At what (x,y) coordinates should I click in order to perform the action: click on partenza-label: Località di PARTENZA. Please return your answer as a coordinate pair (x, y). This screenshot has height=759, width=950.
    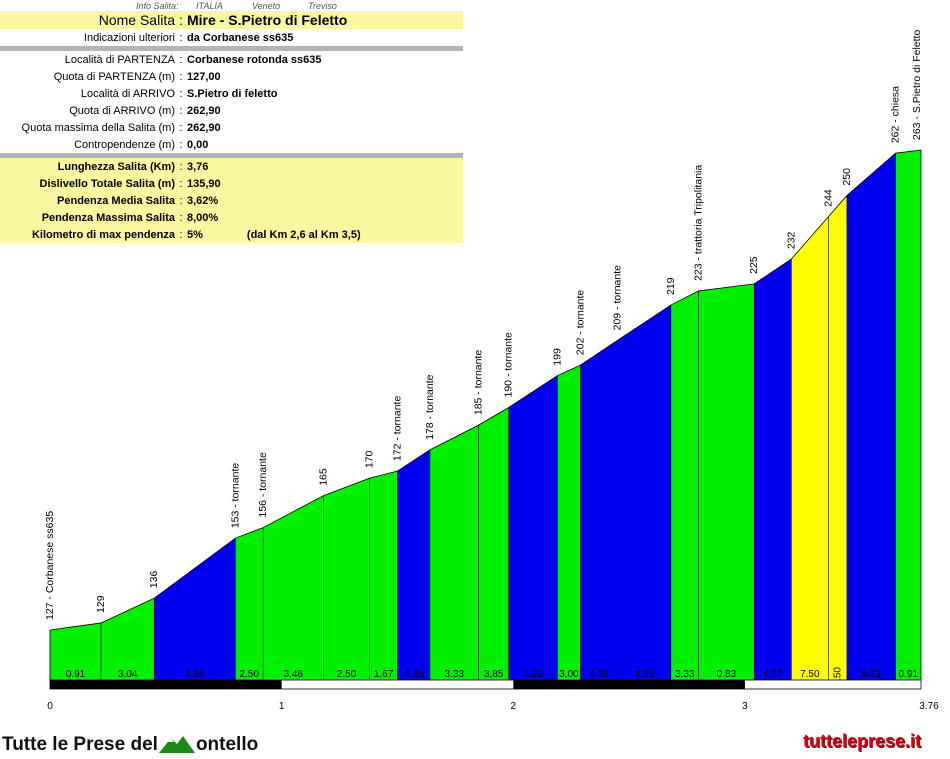
    Looking at the image, I should click on (119, 59).